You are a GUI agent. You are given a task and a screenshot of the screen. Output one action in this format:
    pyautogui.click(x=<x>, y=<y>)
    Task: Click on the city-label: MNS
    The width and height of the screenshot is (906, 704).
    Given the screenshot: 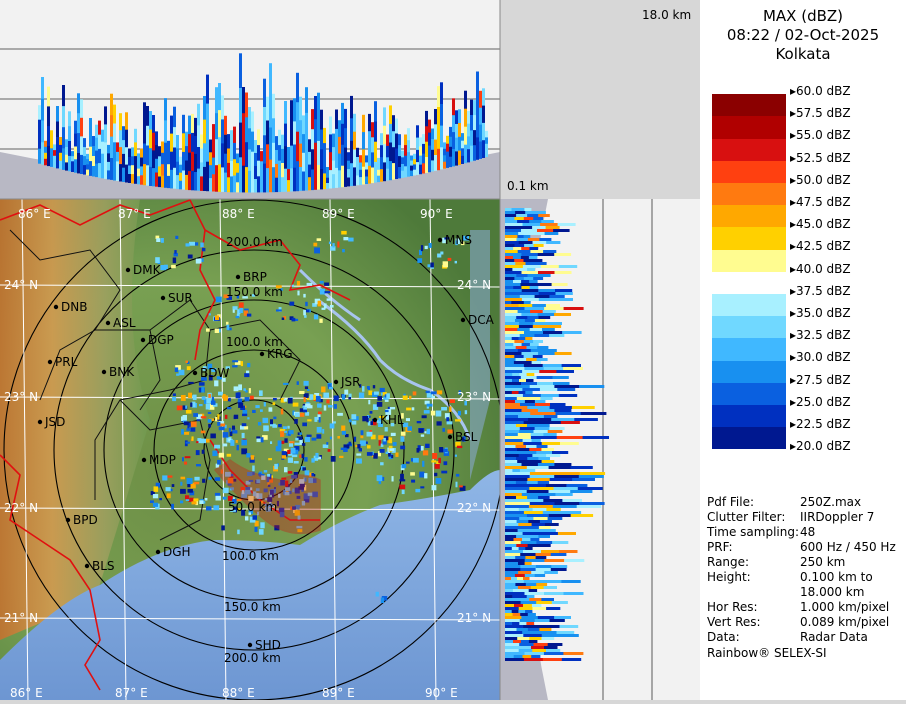 What is the action you would take?
    pyautogui.click(x=458, y=240)
    